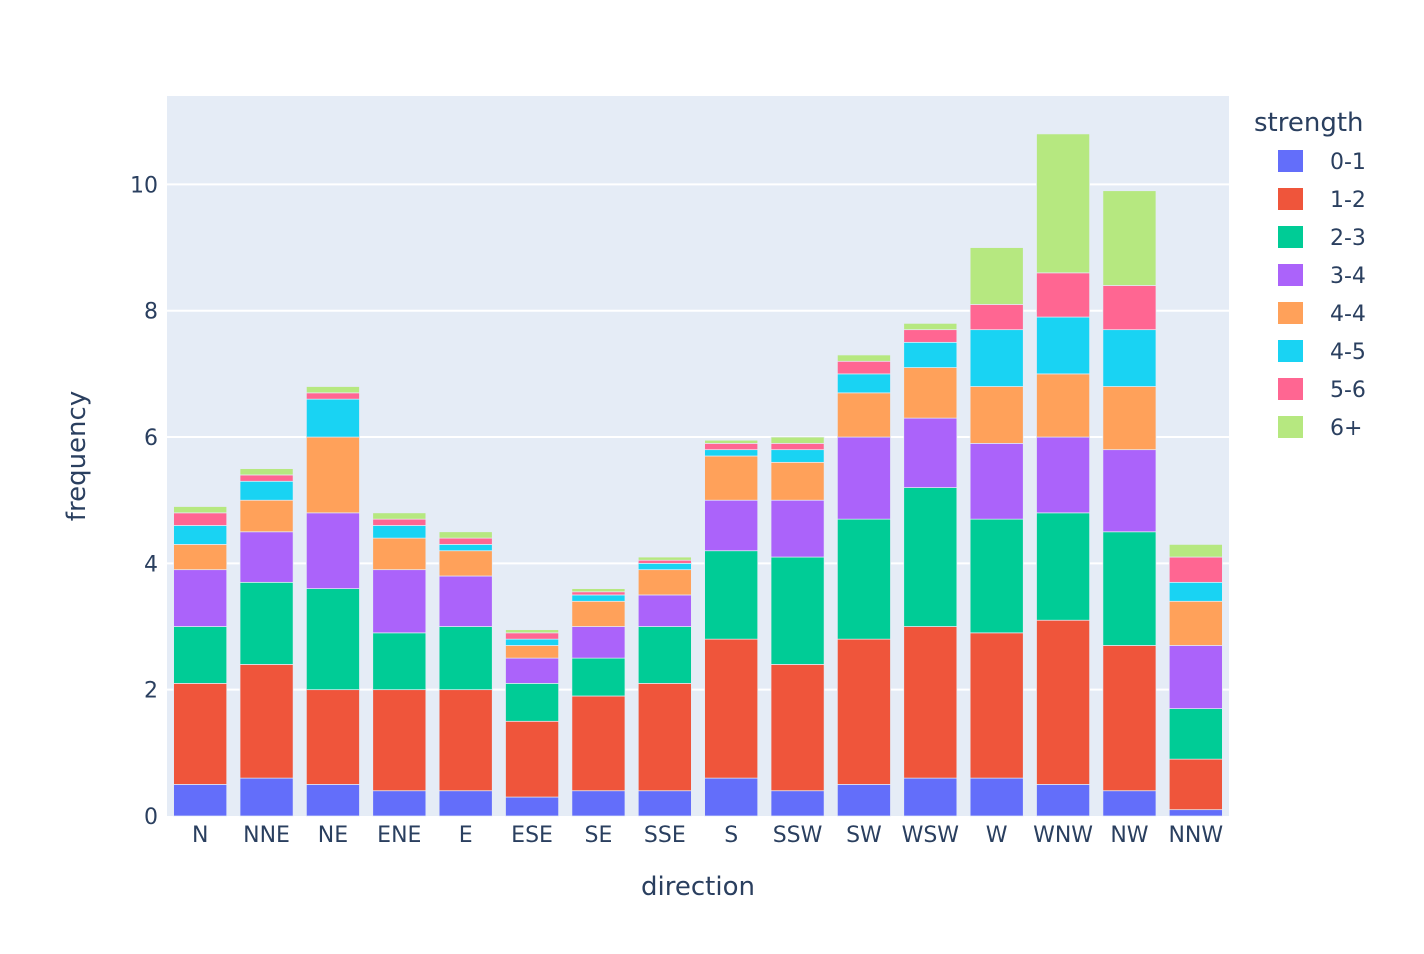  What do you see at coordinates (1063, 203) in the screenshot?
I see `bar-WNW-6+` at bounding box center [1063, 203].